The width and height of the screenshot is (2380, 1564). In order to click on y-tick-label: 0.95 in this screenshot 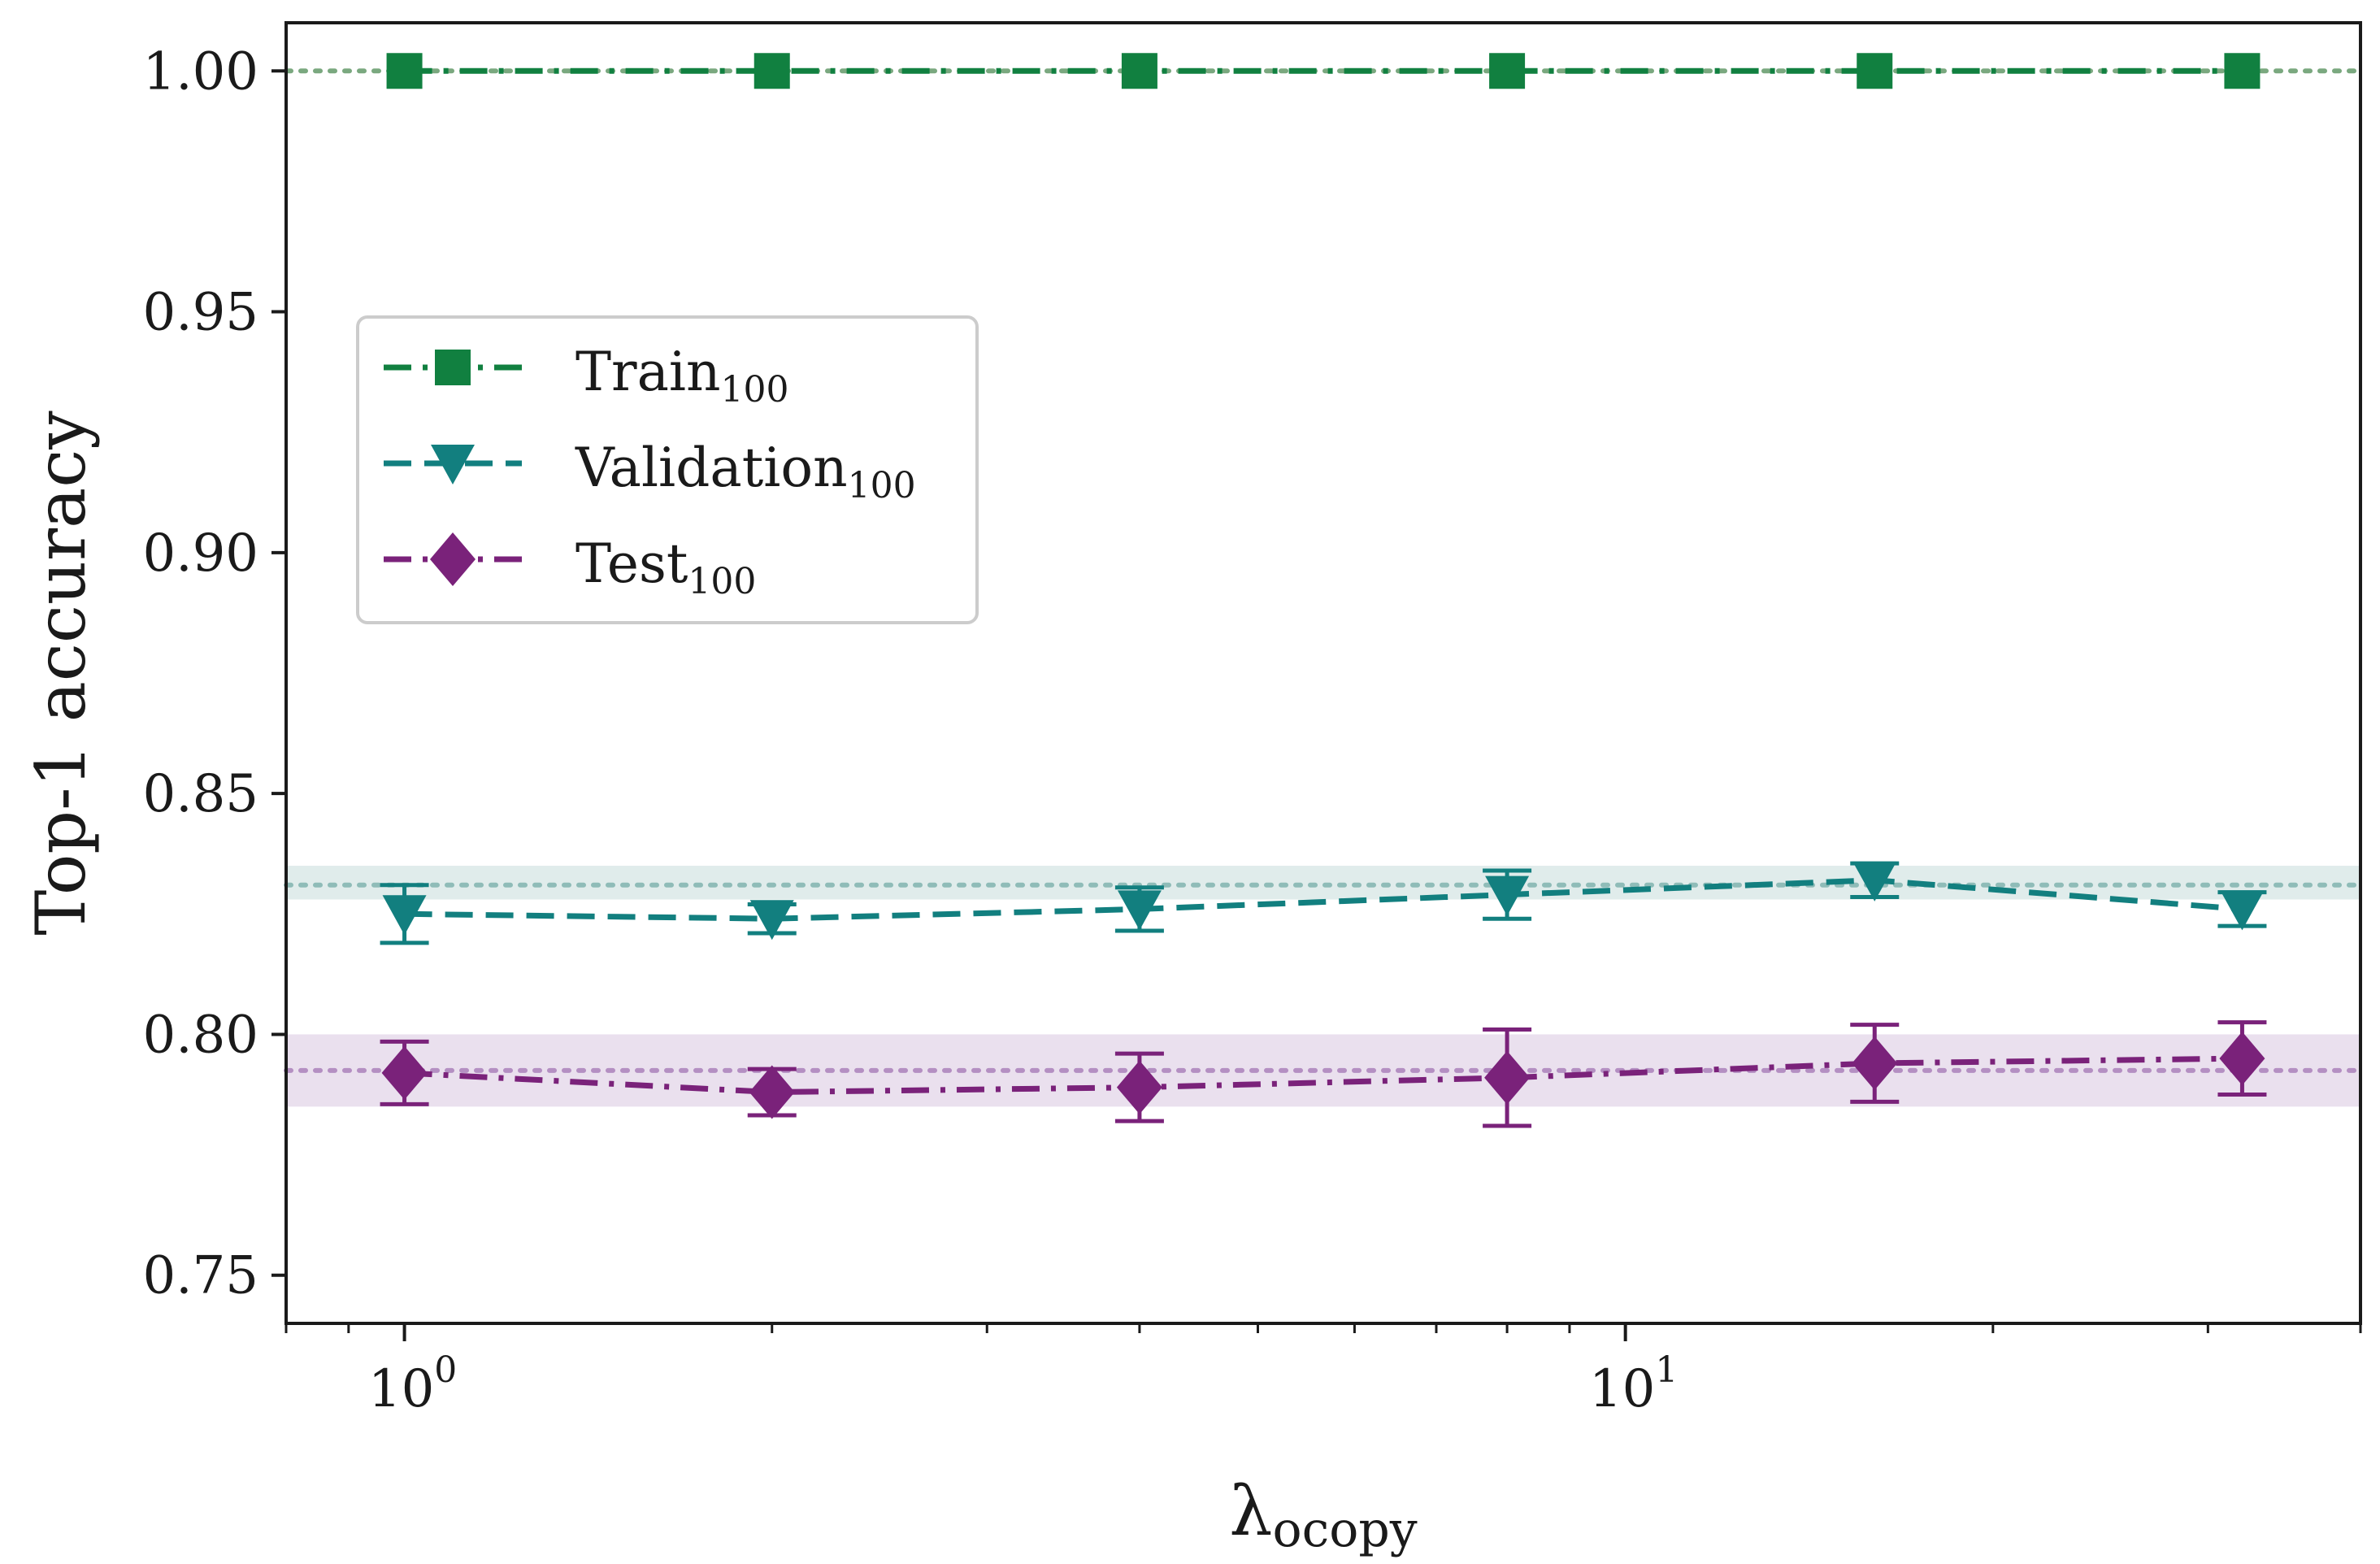, I will do `click(201, 313)`.